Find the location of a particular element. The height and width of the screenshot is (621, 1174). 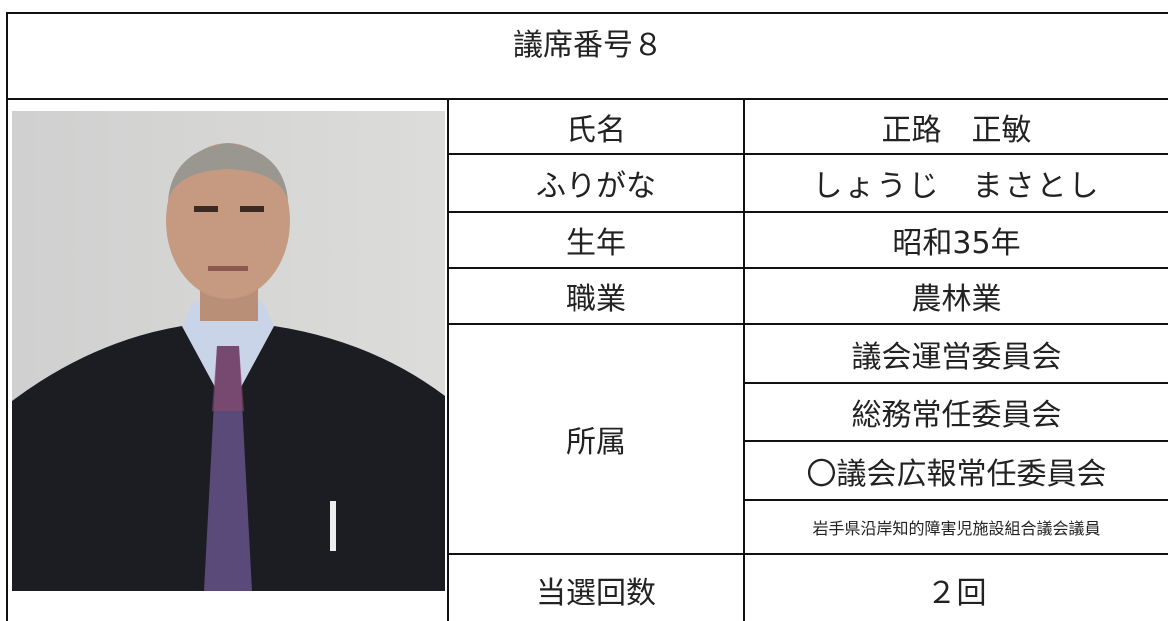

value-cell: ２回 is located at coordinates (955, 587).